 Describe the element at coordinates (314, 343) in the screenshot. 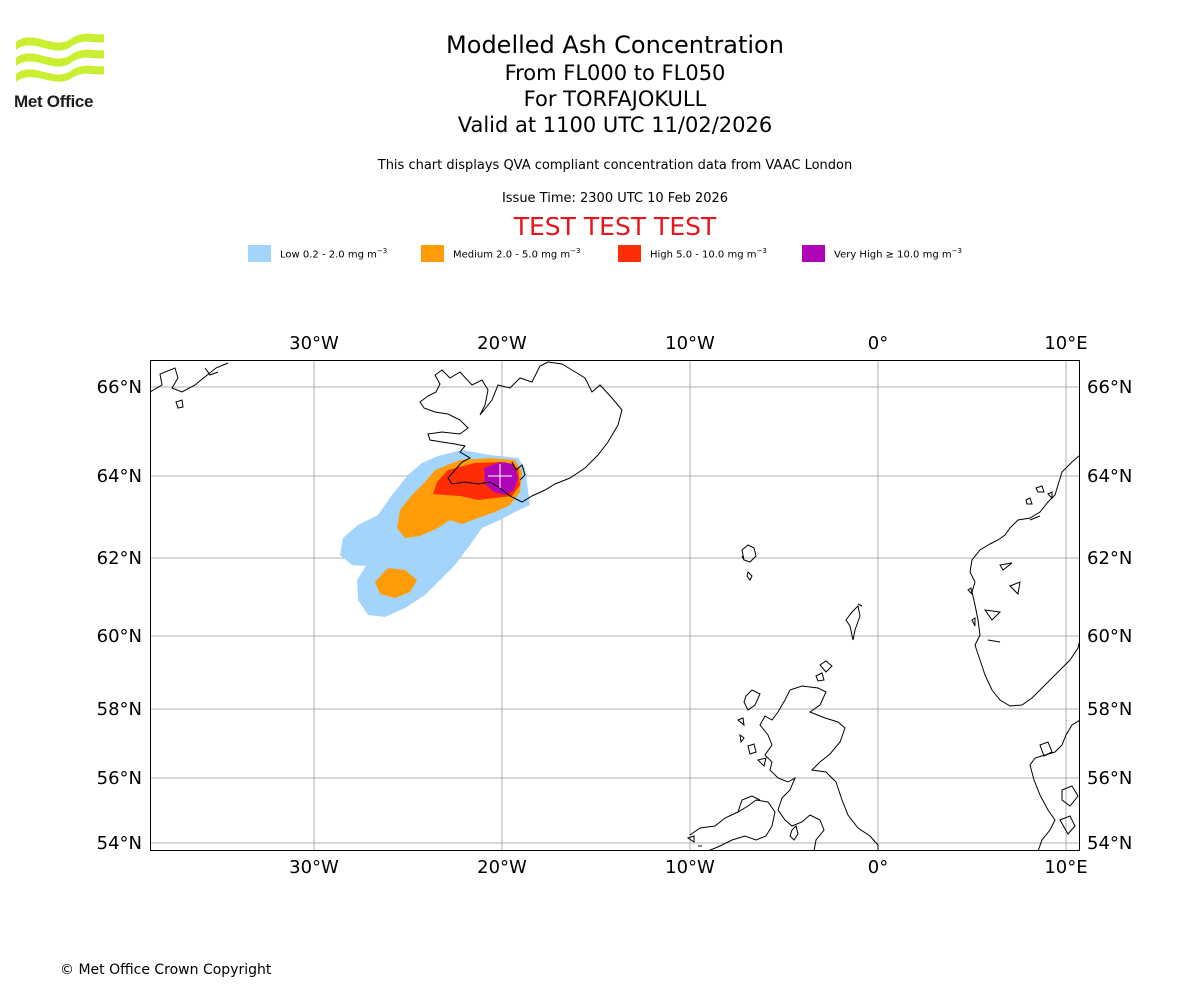

I see `lon-label-top-30w: 30°W` at that location.